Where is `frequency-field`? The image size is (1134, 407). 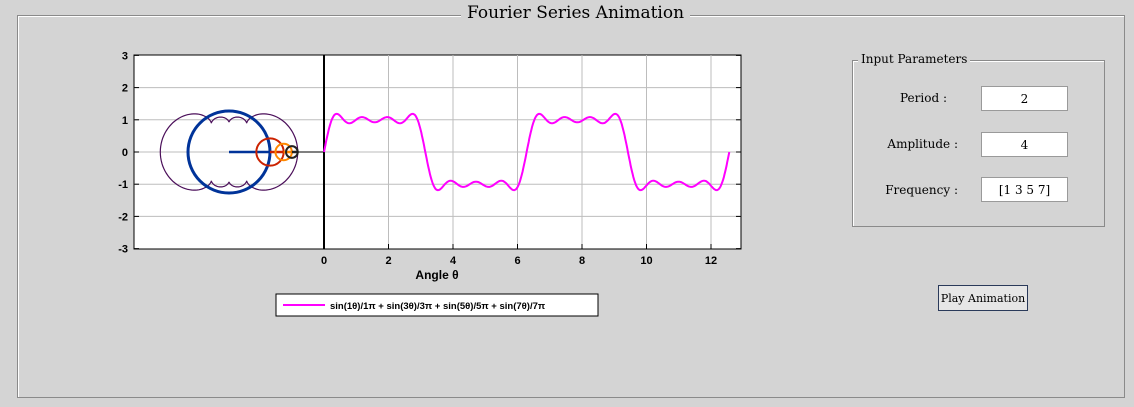 frequency-field is located at coordinates (1024, 189).